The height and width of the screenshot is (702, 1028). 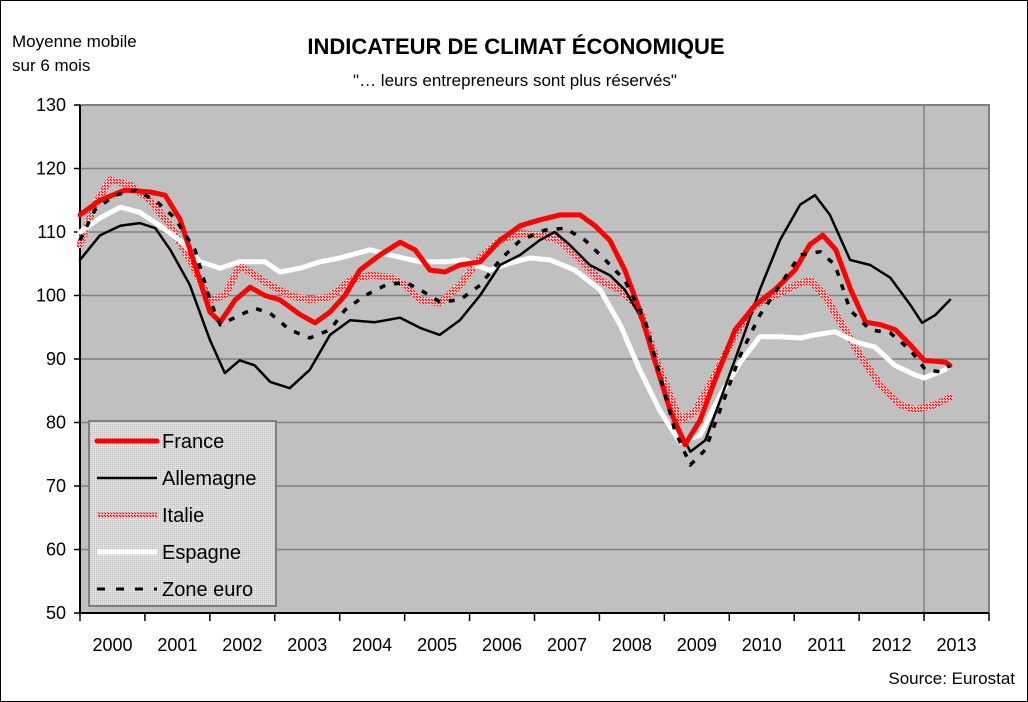 I want to click on x-tick-label: 2002, so click(x=242, y=645).